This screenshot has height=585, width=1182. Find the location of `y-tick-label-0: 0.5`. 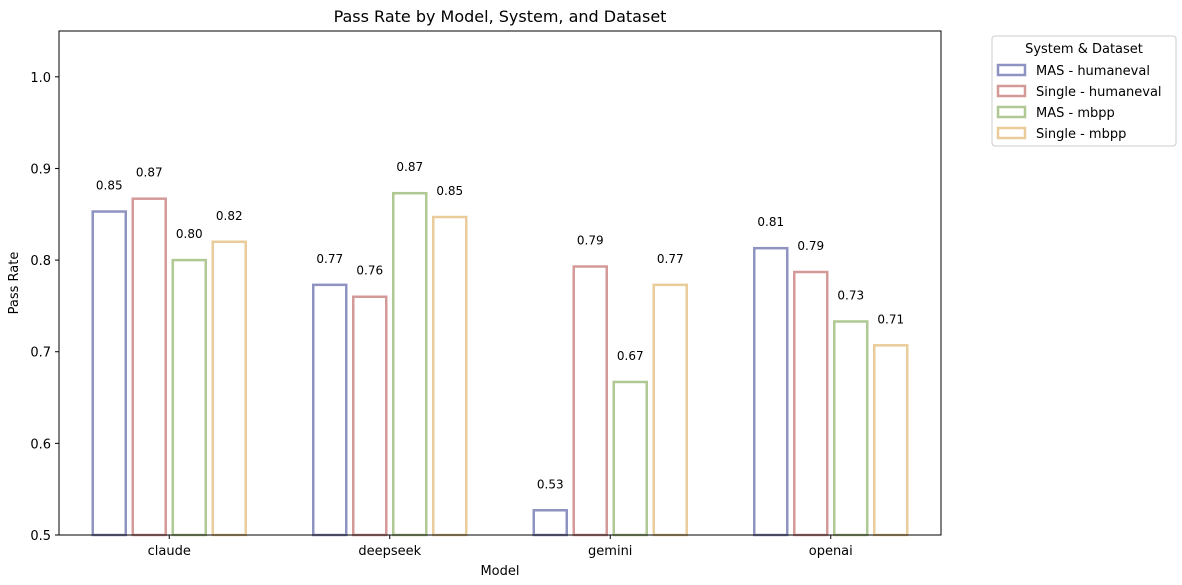

y-tick-label-0: 0.5 is located at coordinates (40, 536).